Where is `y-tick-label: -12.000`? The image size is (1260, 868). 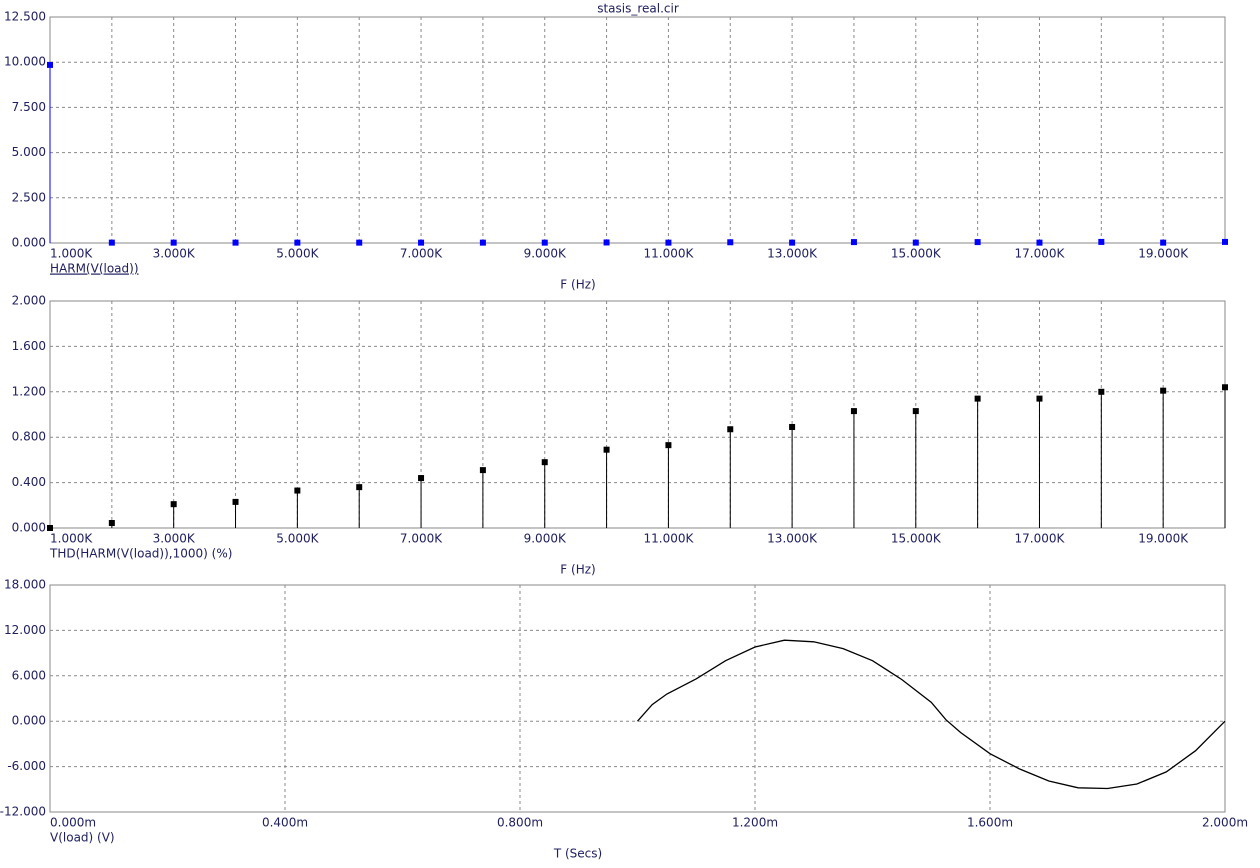
y-tick-label: -12.000 is located at coordinates (23, 812).